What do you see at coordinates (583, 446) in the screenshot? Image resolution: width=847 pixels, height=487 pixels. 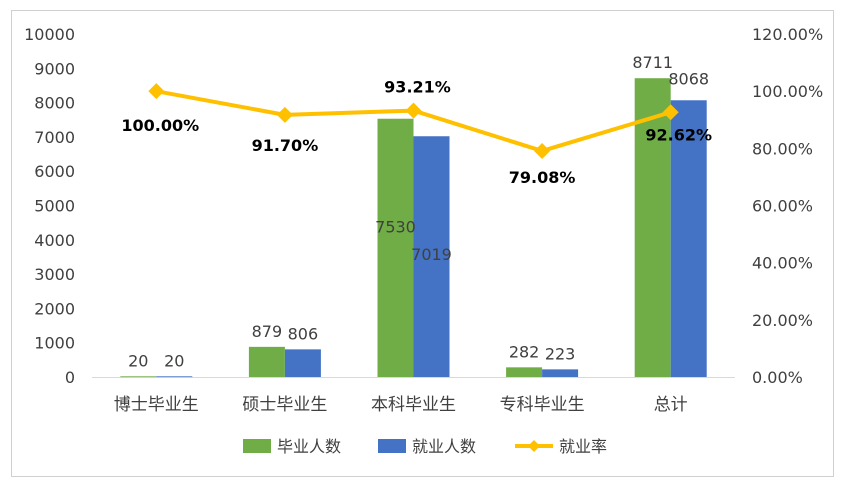 I see `legend-label: 就业率` at bounding box center [583, 446].